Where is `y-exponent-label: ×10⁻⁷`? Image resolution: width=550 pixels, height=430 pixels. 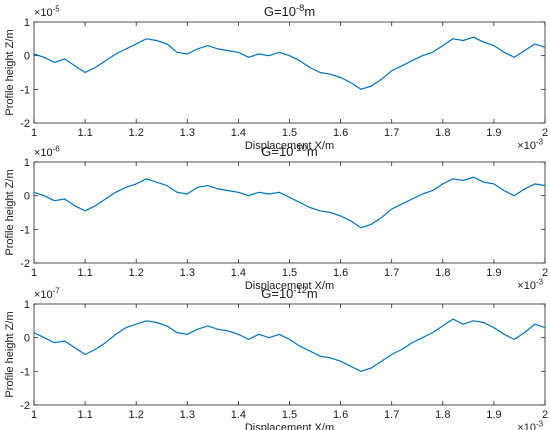
y-exponent-label: ×10⁻⁷ is located at coordinates (47, 294).